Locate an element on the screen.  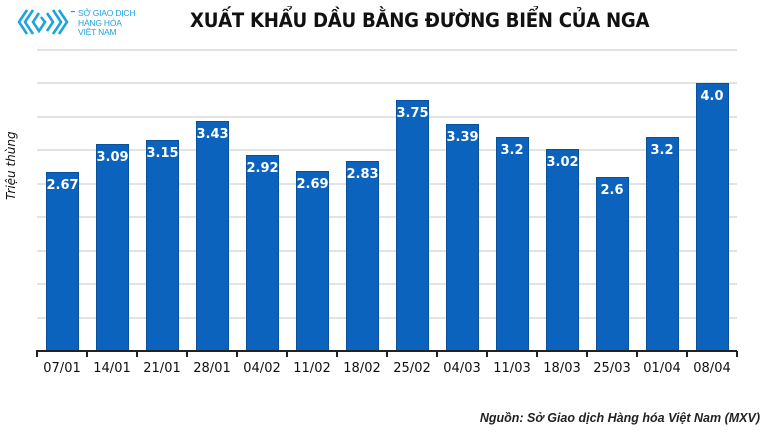
x-axis-tick-label: 11/03 is located at coordinates (512, 368).